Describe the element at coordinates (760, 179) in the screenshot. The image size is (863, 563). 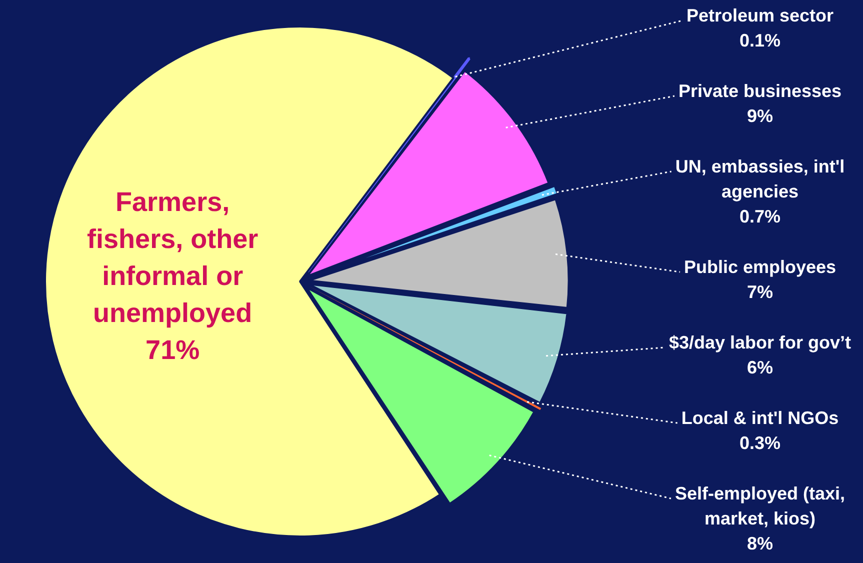
I see `slice-label: UN, embassies, int'l agencies` at that location.